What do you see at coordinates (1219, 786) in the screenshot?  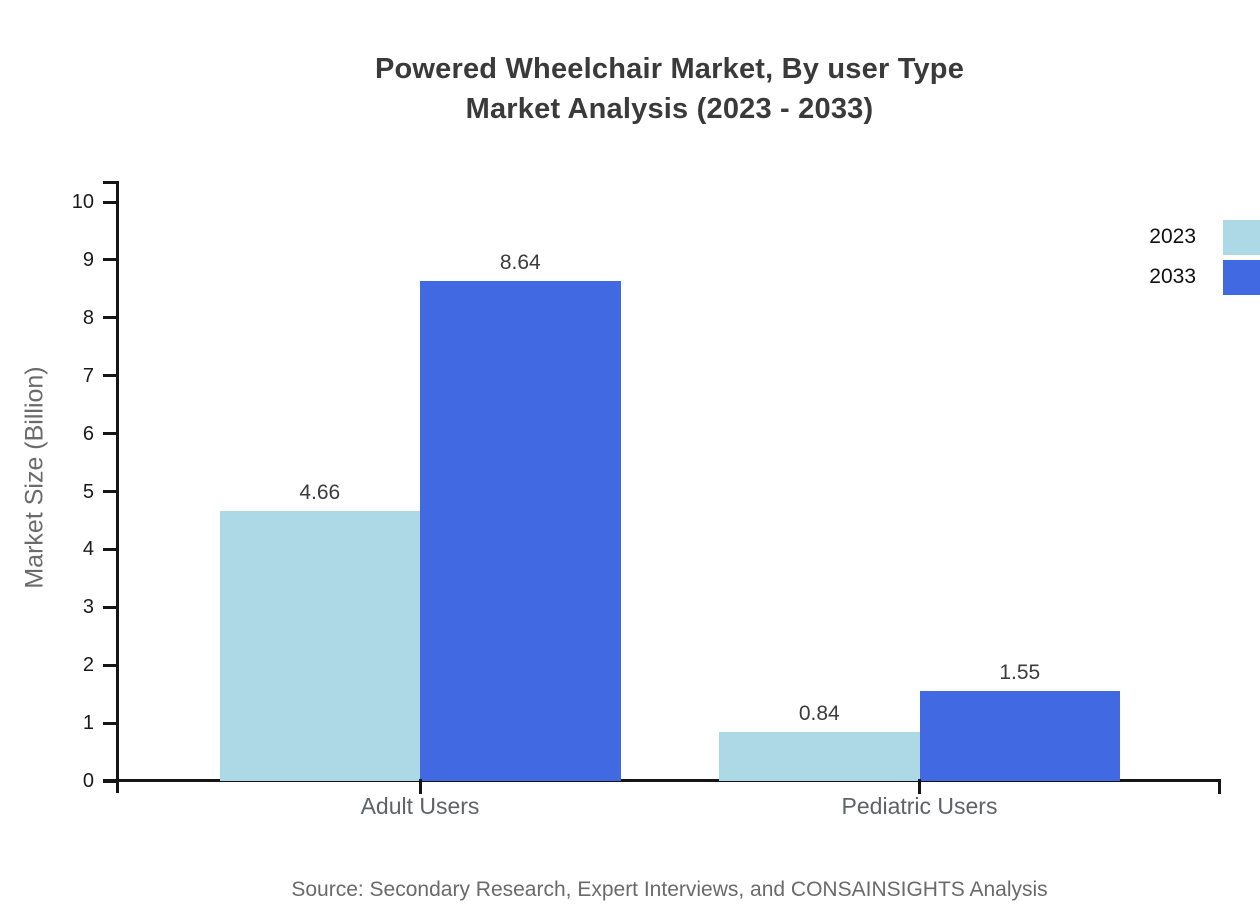 I see `x-axis-end-tick` at bounding box center [1219, 786].